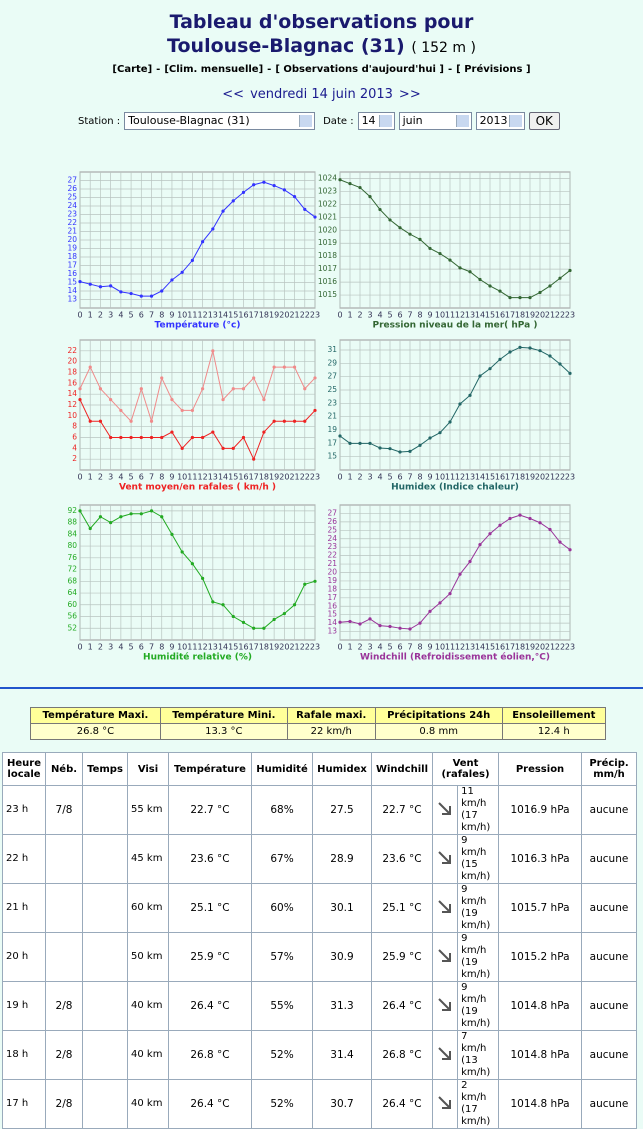 The image size is (643, 1129). What do you see at coordinates (24, 957) in the screenshot?
I see `cell: 20 h` at bounding box center [24, 957].